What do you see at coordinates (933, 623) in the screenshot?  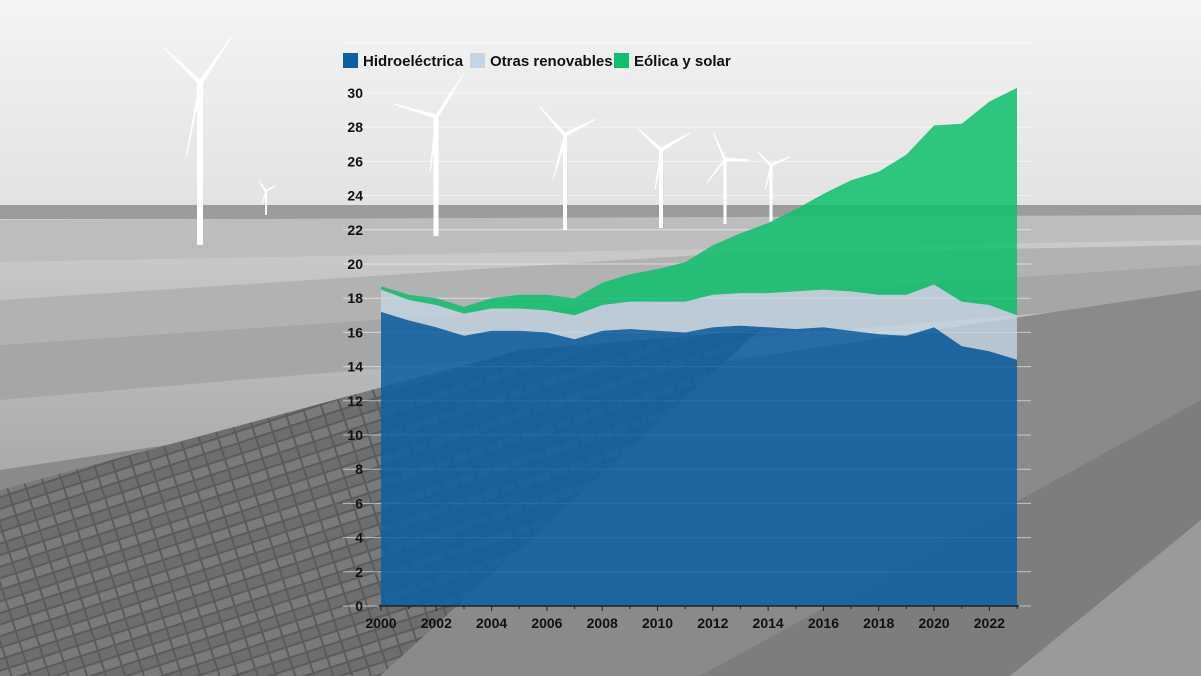 I see `x-tick-label: 2020` at bounding box center [933, 623].